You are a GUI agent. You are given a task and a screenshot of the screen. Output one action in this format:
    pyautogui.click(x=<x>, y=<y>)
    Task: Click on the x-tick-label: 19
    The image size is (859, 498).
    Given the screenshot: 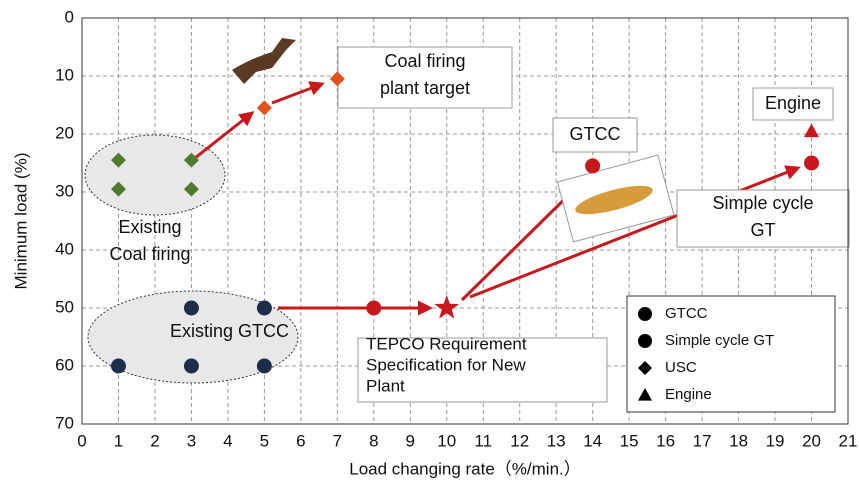 What is the action you would take?
    pyautogui.click(x=775, y=440)
    